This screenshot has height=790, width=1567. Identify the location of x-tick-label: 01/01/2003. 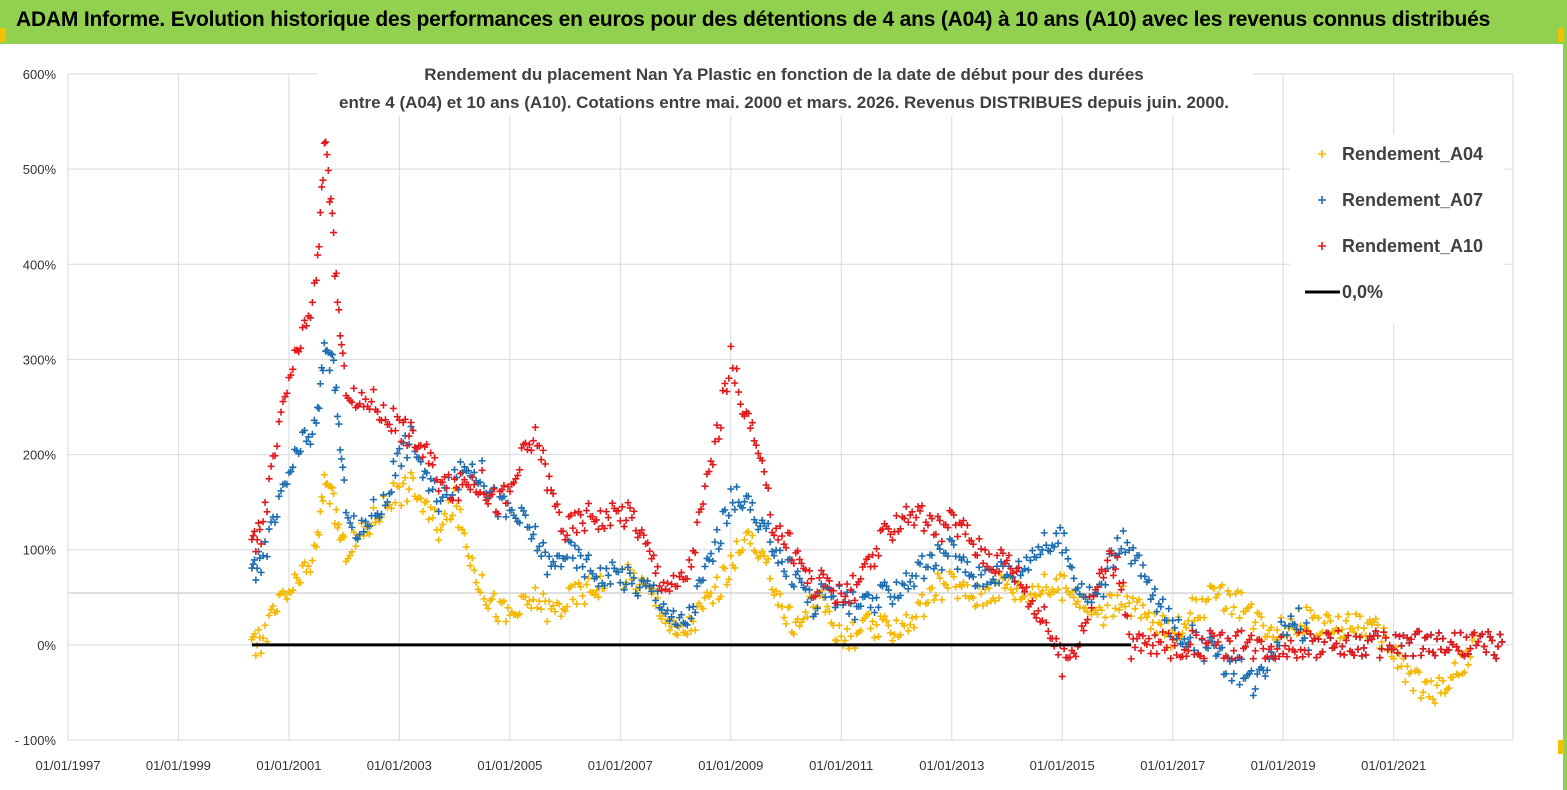
(399, 765).